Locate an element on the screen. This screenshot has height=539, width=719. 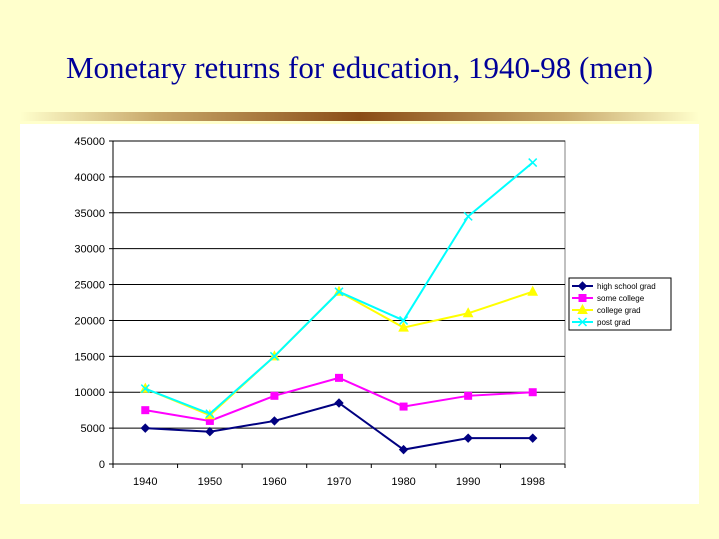
y-tick-label: 45000 is located at coordinates (89, 142).